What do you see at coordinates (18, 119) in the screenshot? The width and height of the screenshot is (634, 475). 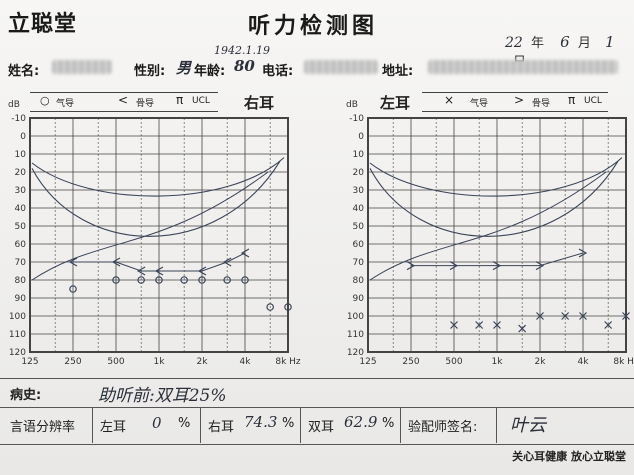 I see `right-y-tick-label: -10` at bounding box center [18, 119].